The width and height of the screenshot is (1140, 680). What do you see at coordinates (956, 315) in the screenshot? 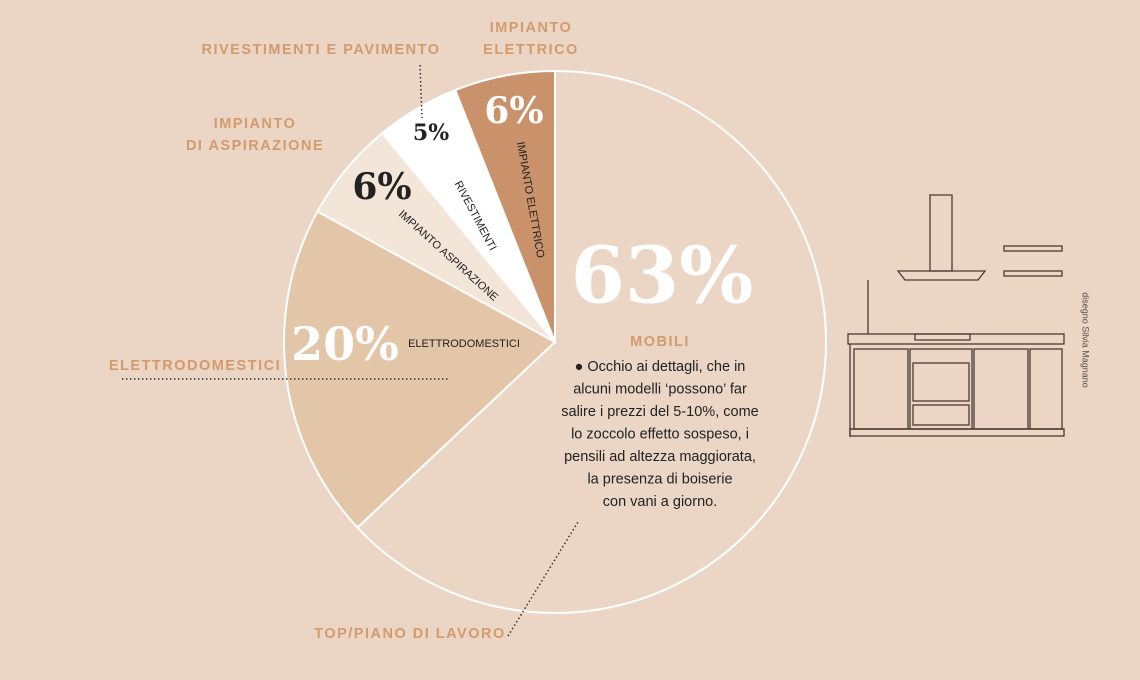
I see `kitchen-drawing` at bounding box center [956, 315].